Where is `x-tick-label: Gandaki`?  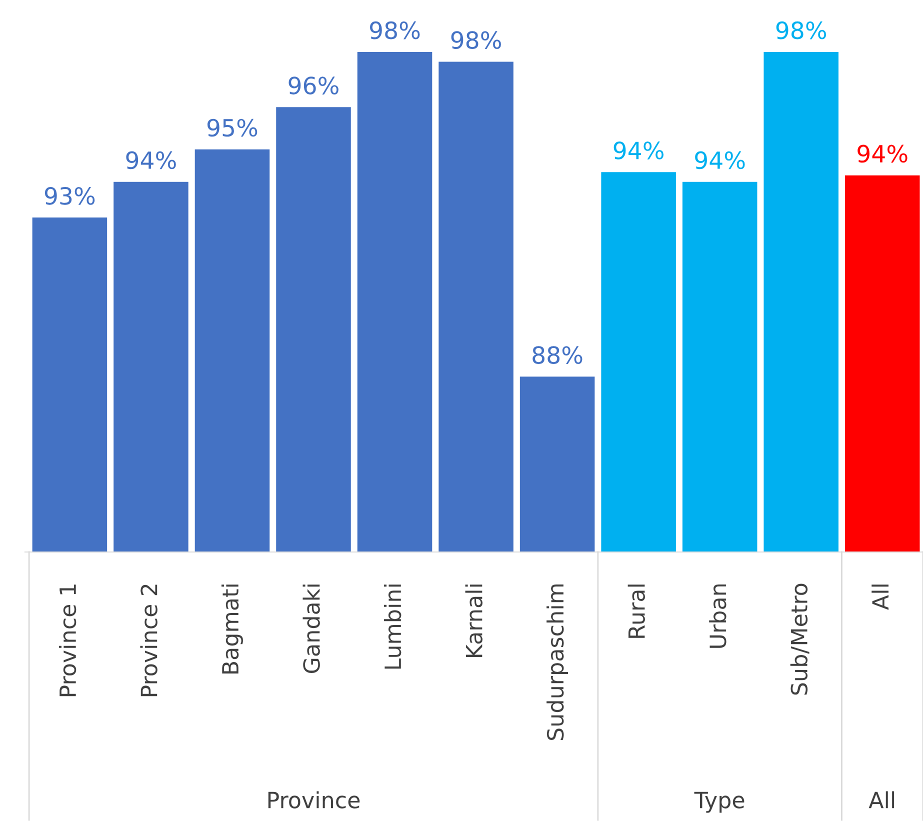
x-tick-label: Gandaki is located at coordinates (311, 628).